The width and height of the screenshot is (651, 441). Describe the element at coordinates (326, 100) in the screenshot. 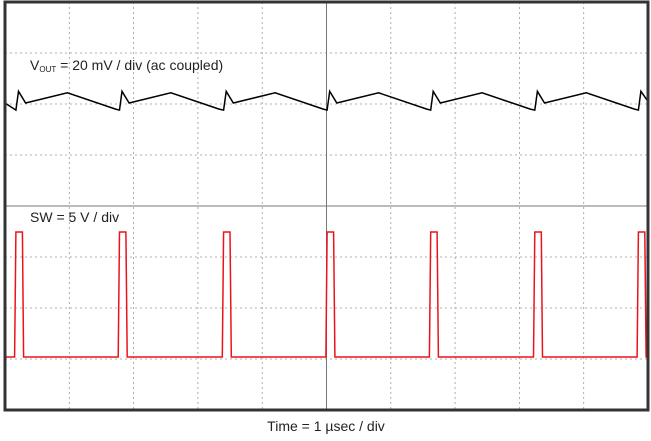

I see `trace` at that location.